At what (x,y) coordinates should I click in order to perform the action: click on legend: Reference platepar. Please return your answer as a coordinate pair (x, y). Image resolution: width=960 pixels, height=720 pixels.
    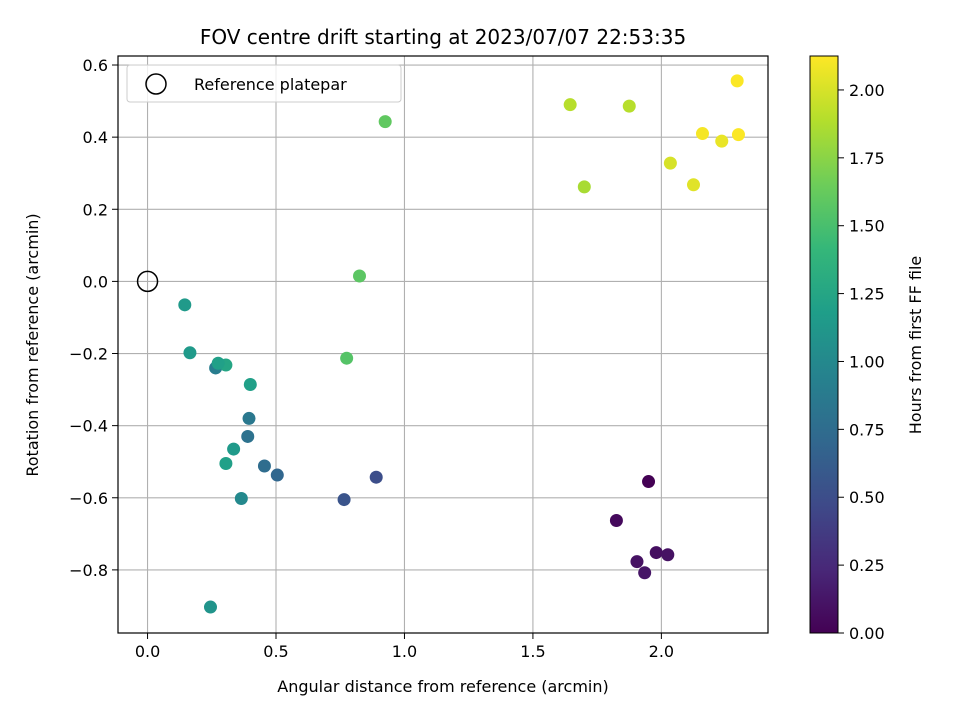
    Looking at the image, I should click on (264, 83).